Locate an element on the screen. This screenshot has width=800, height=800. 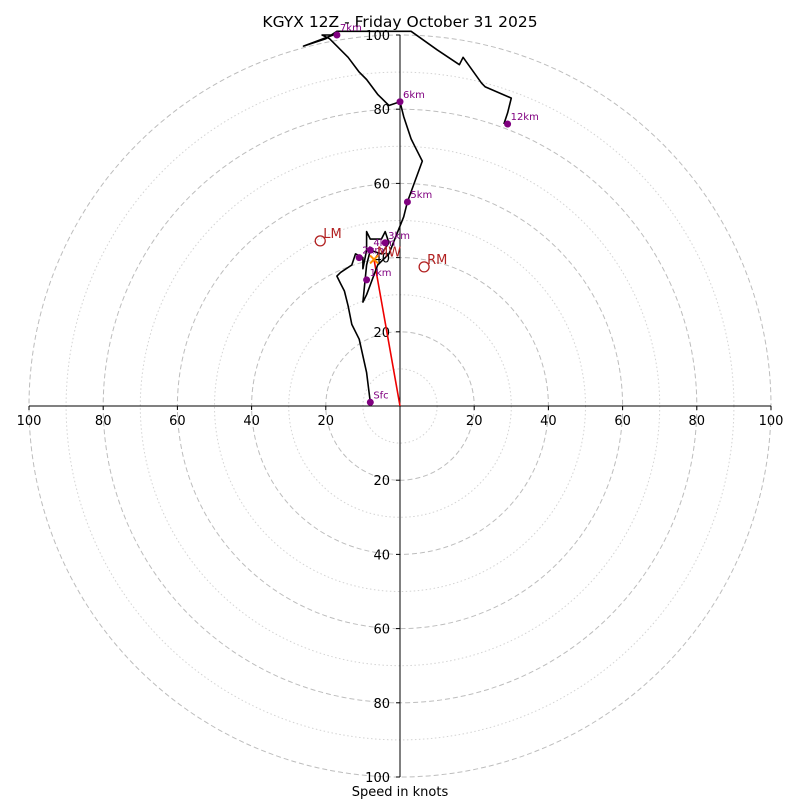
level-label-5km: 5km is located at coordinates (421, 195).